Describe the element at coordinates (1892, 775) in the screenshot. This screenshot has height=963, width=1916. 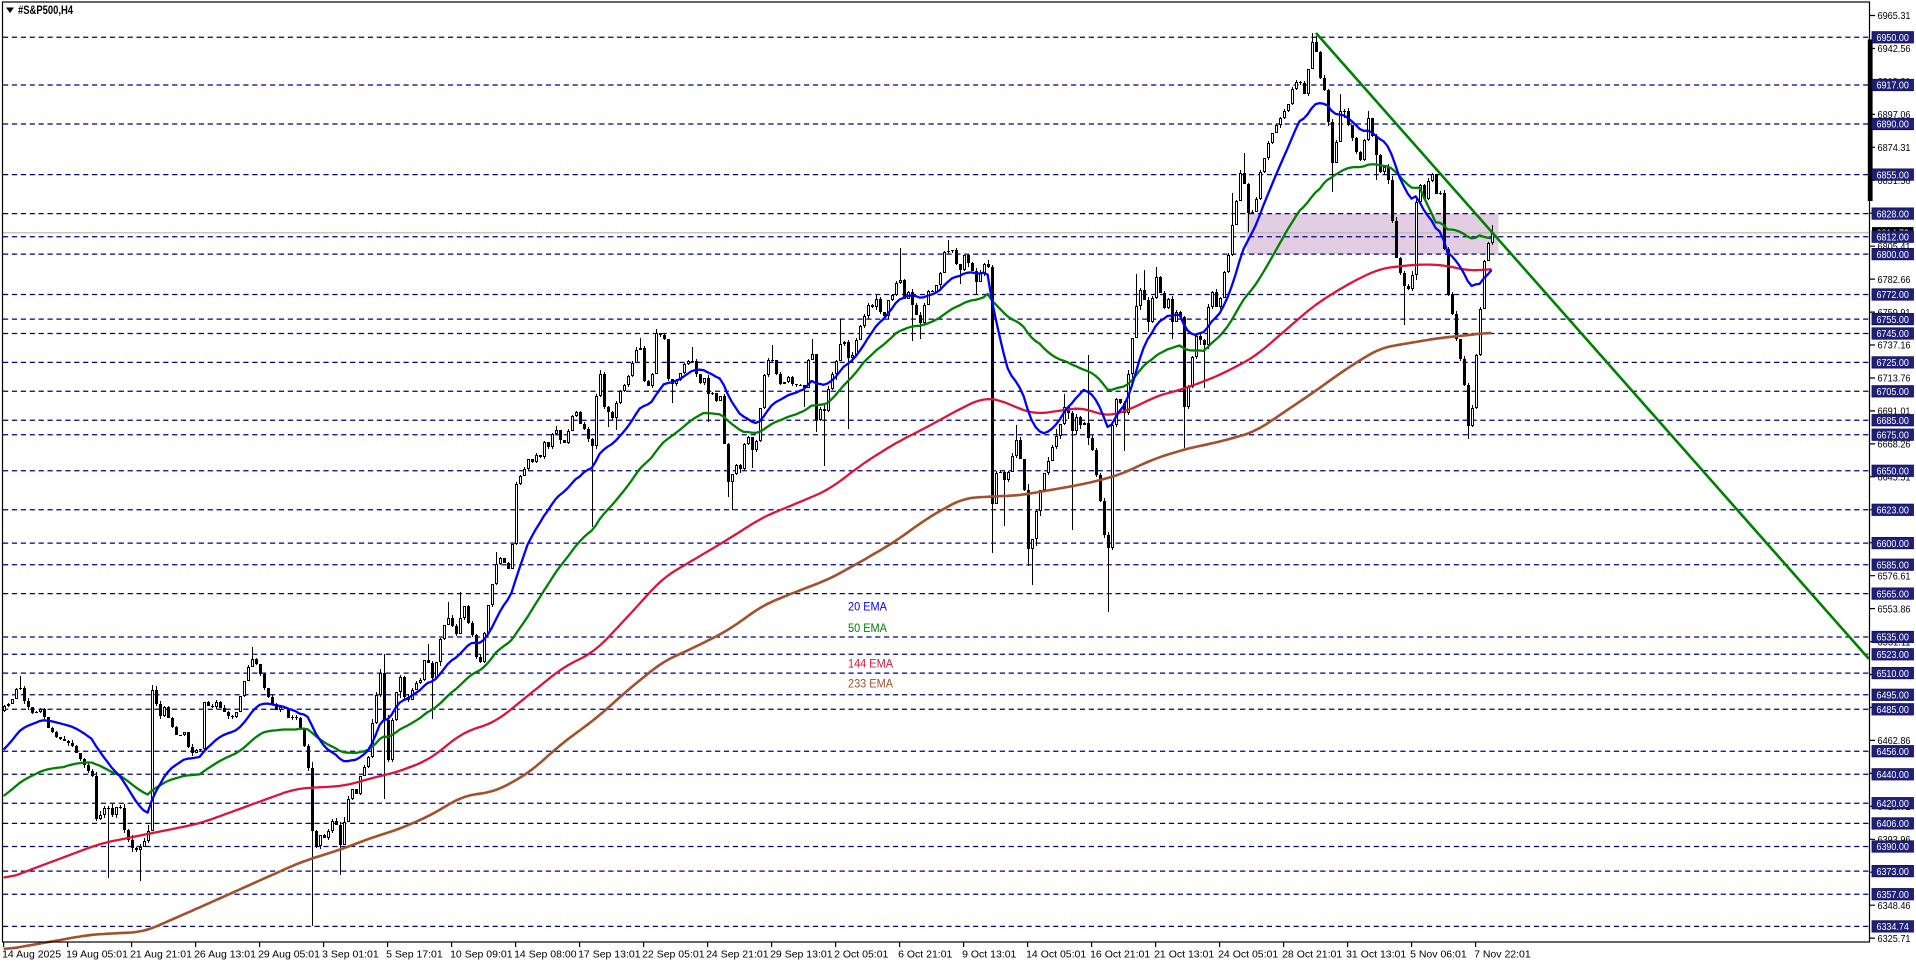
I see `svg-text: 6440.00` at that location.